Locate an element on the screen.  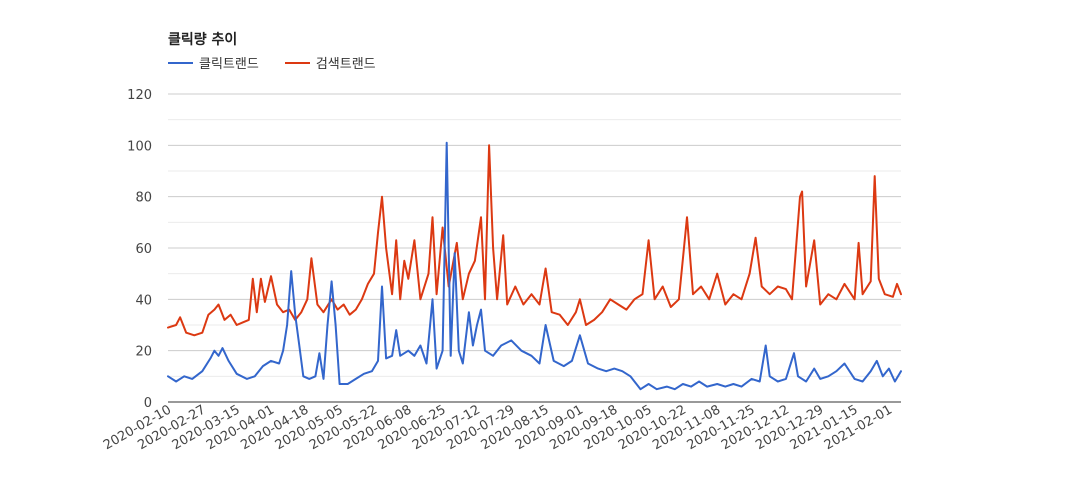
y-tick-label: 100 is located at coordinates (139, 146).